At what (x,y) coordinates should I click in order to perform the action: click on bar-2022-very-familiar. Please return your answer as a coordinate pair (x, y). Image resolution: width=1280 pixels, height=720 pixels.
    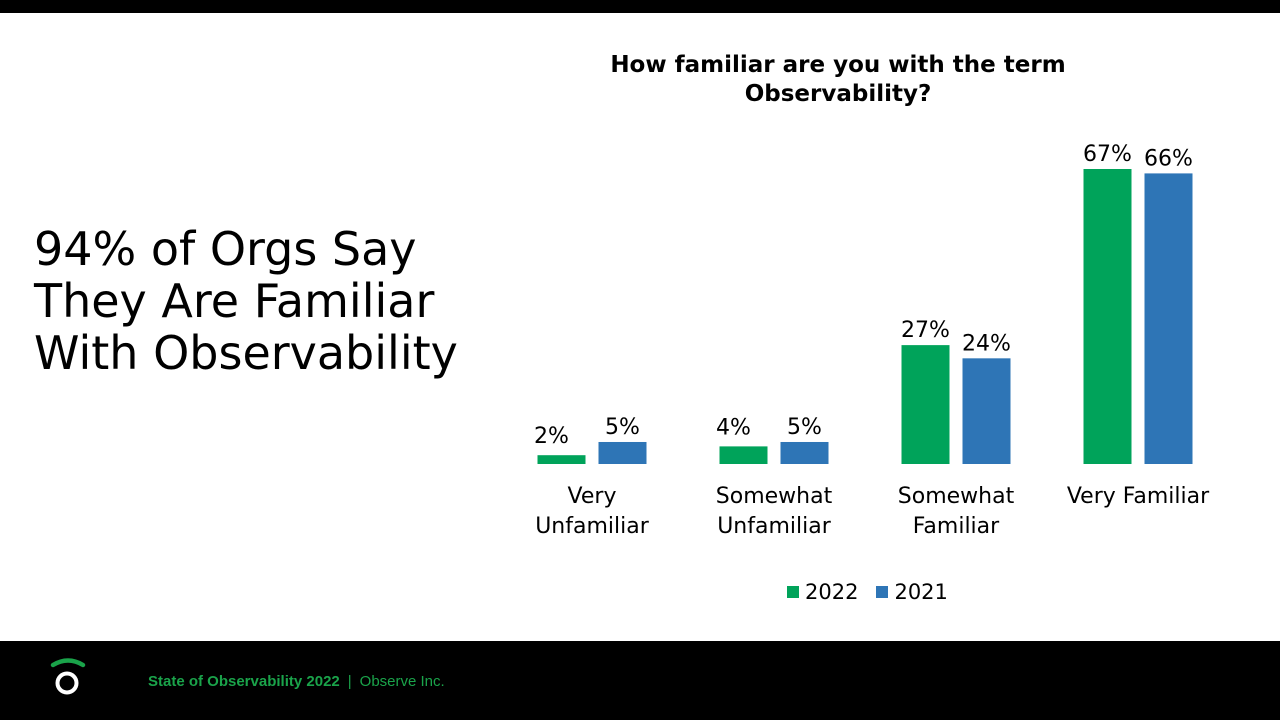
    Looking at the image, I should click on (1107, 316).